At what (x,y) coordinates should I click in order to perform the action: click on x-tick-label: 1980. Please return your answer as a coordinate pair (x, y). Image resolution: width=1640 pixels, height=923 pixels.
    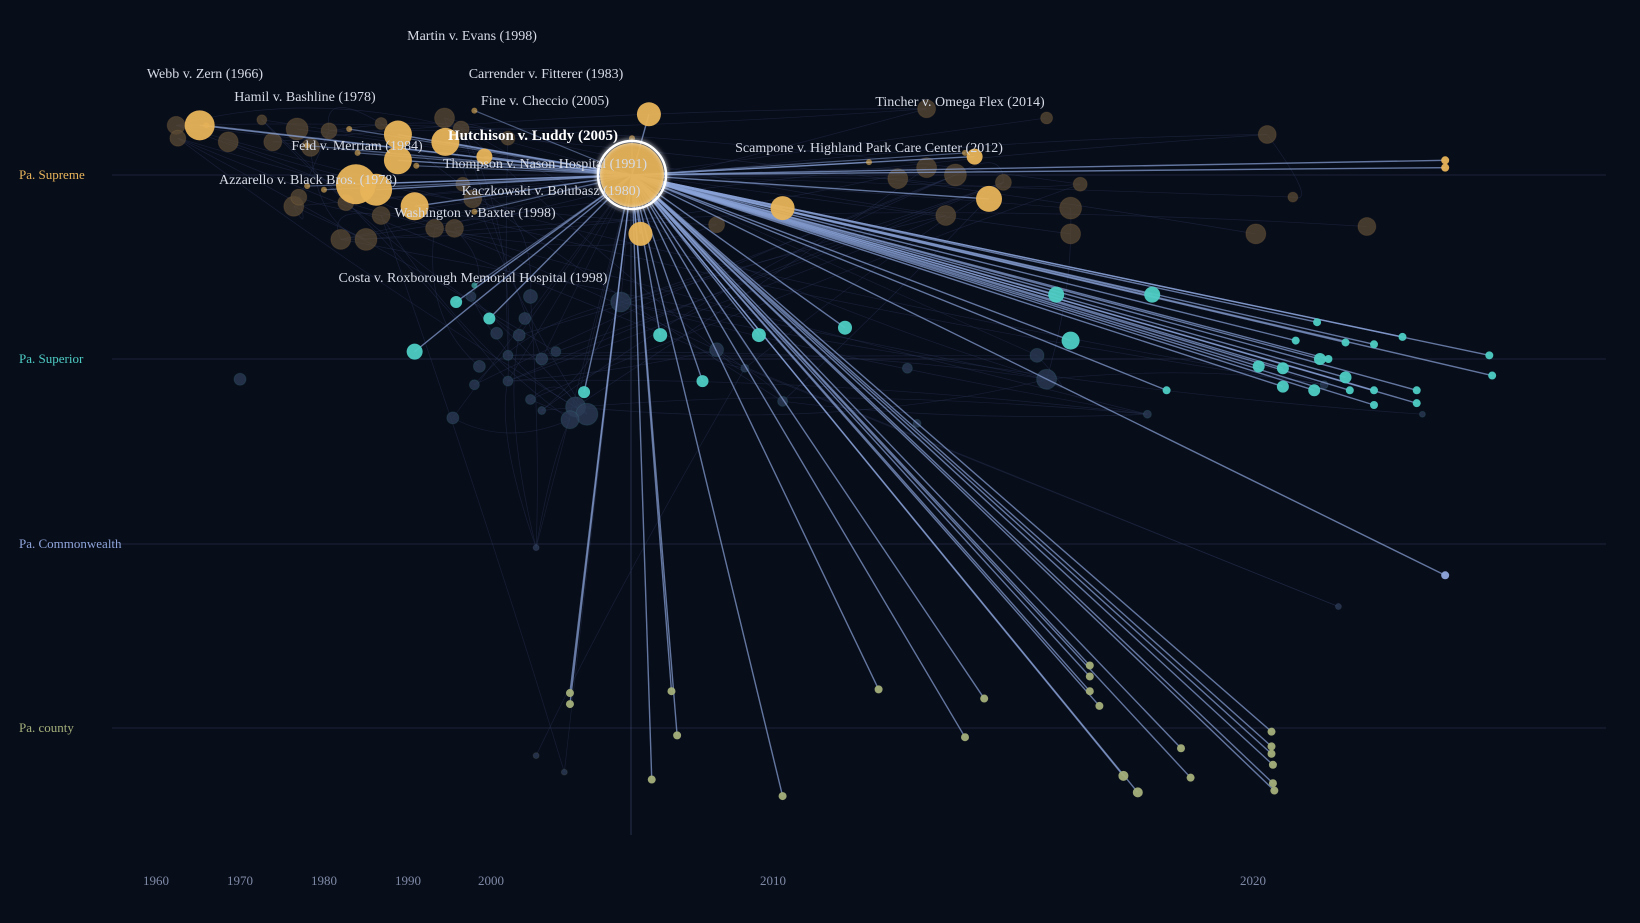
    Looking at the image, I should click on (324, 880).